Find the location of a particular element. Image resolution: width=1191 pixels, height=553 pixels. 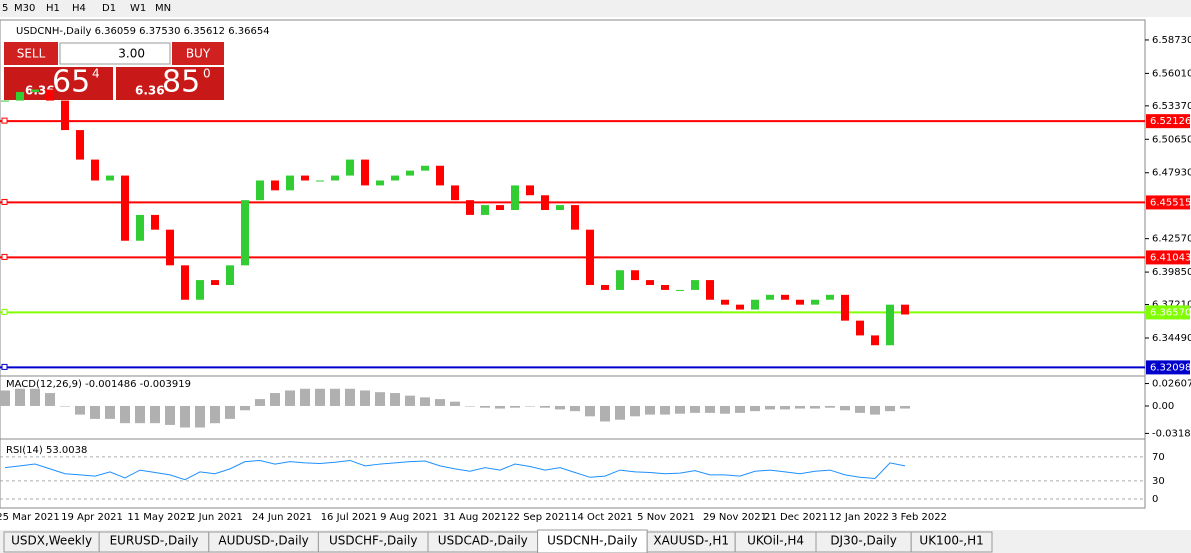

tab-label: USDCHF-,Daily is located at coordinates (373, 541).